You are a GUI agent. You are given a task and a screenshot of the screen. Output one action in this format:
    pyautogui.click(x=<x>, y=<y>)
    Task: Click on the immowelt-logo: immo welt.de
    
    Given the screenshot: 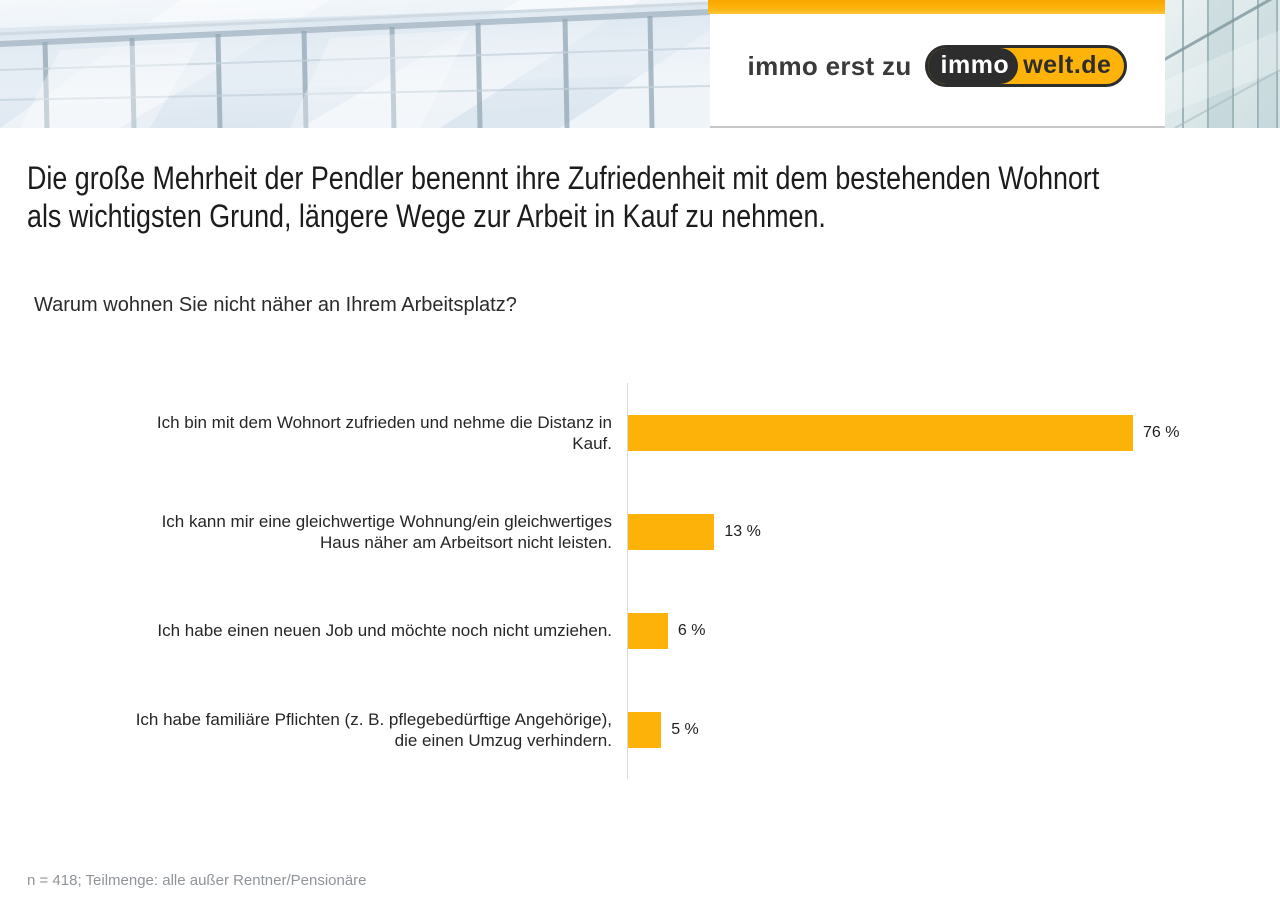 What is the action you would take?
    pyautogui.click(x=1026, y=66)
    